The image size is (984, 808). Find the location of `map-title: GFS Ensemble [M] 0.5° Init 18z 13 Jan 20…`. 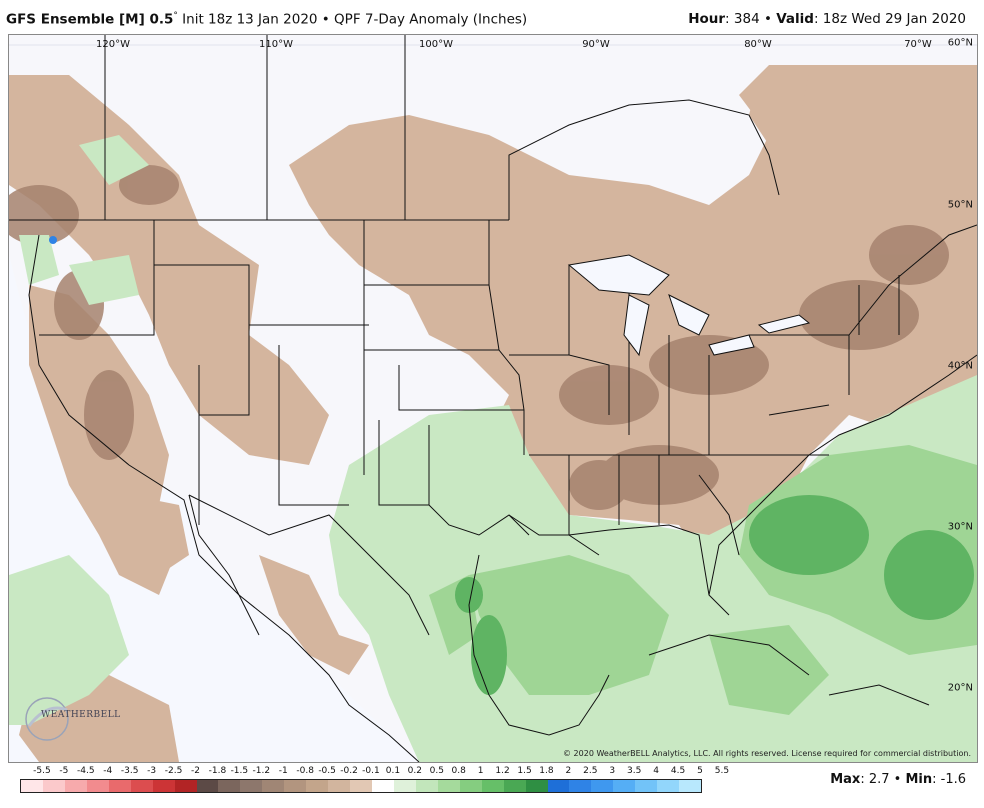

map-title: GFS Ensemble [M] 0.5° Init 18z 13 Jan 20… is located at coordinates (266, 19).